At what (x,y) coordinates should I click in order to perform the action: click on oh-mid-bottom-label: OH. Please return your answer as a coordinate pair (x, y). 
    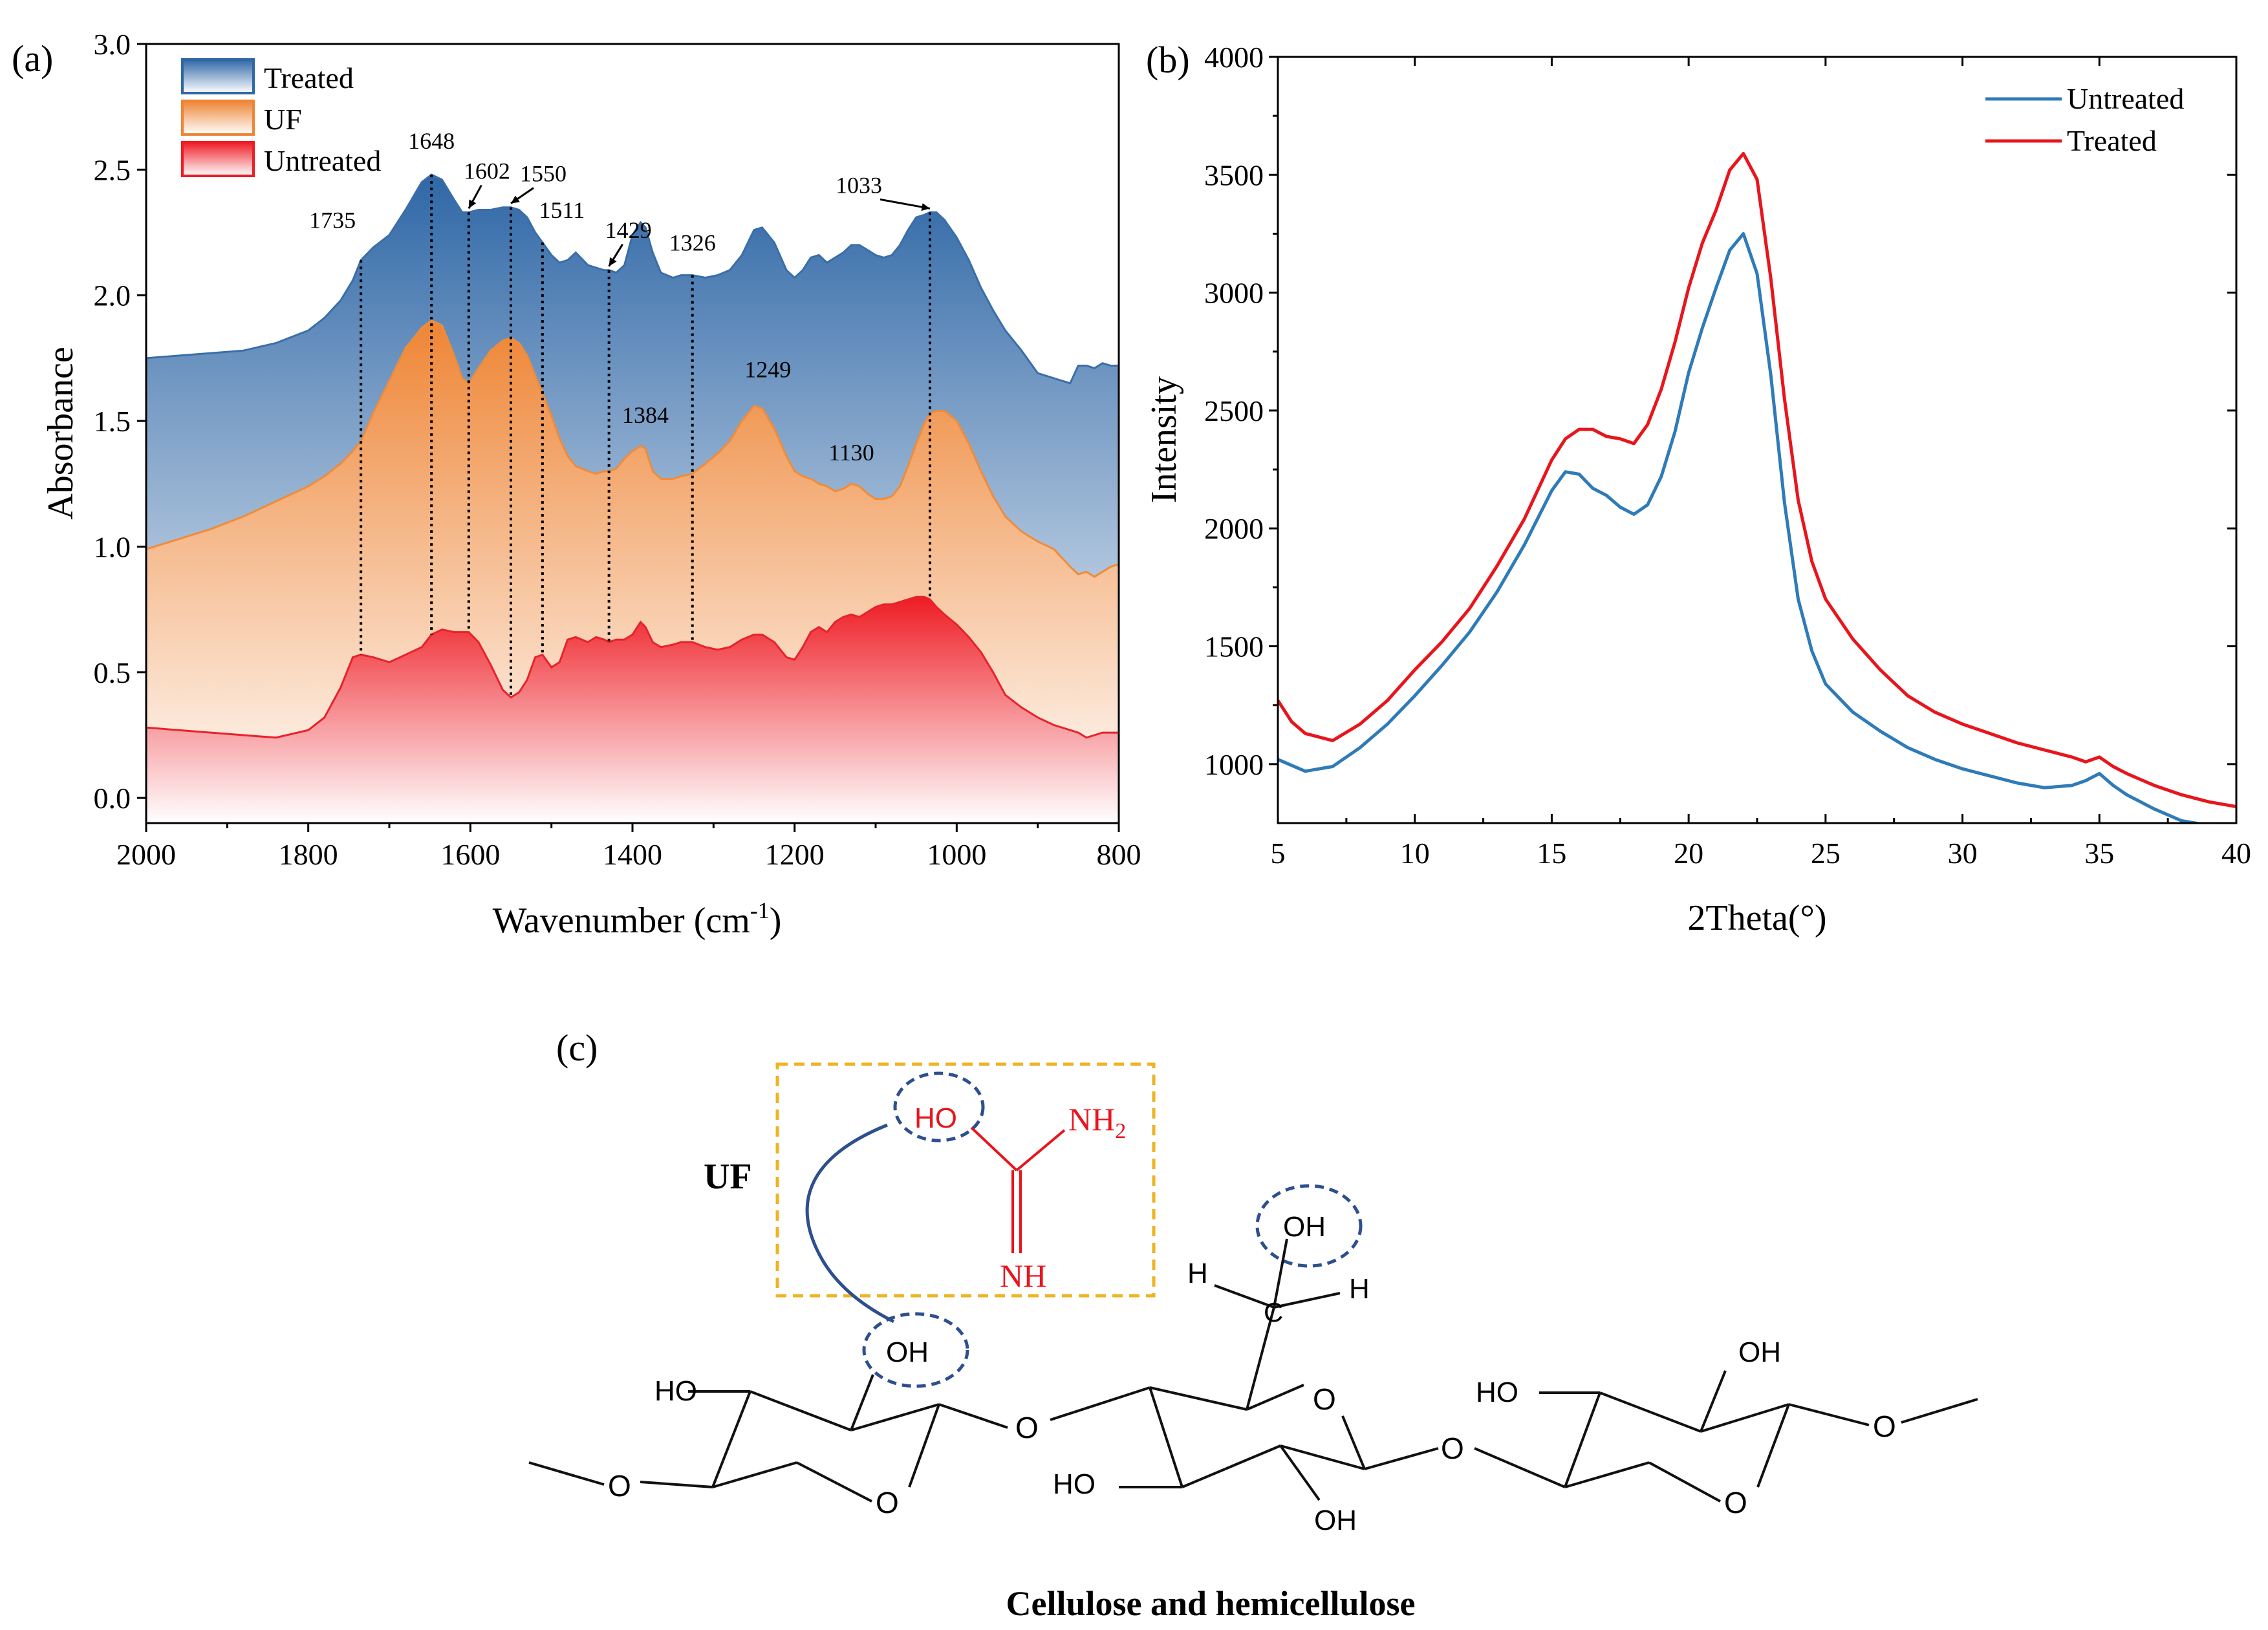
    Looking at the image, I should click on (1335, 1520).